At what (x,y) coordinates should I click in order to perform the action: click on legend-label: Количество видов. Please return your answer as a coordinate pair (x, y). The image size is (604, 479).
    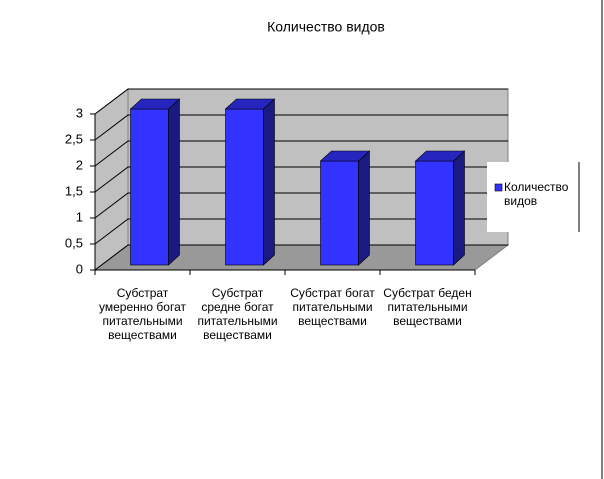
    Looking at the image, I should click on (536, 194).